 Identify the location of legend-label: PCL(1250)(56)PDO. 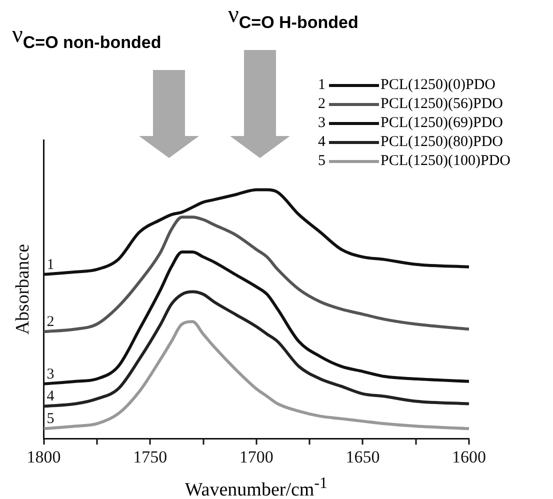
(441, 104).